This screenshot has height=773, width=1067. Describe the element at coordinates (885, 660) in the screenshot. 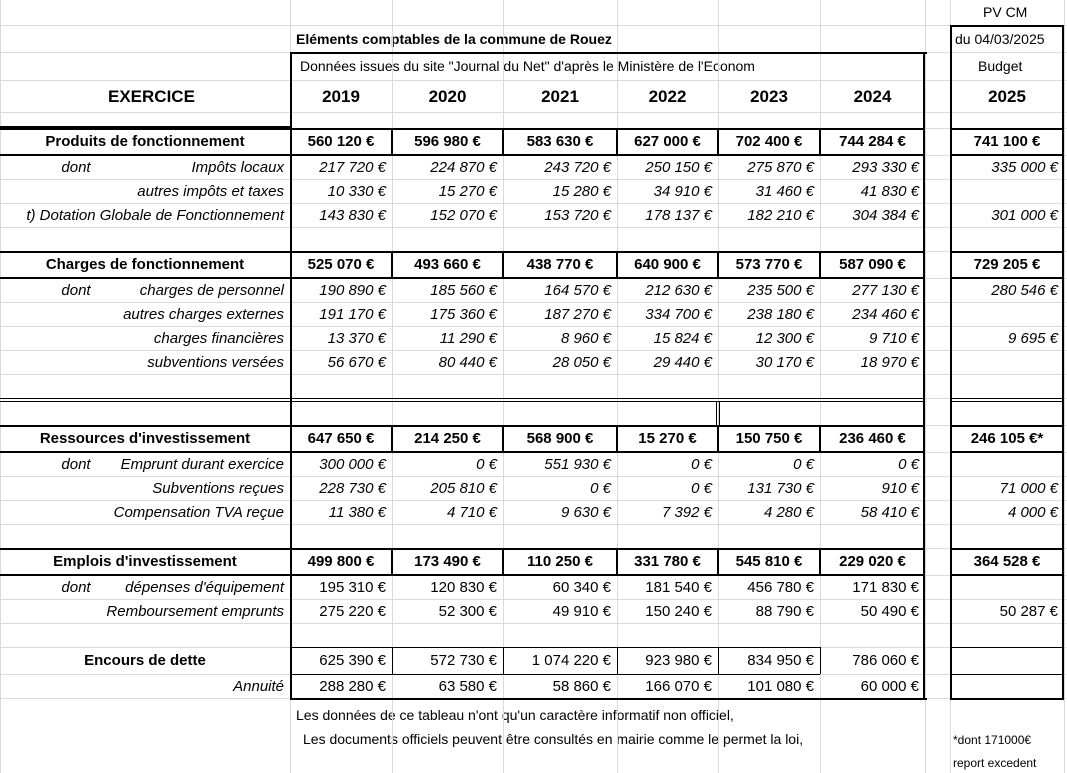

I see `cell-value: 786 060 €` at that location.